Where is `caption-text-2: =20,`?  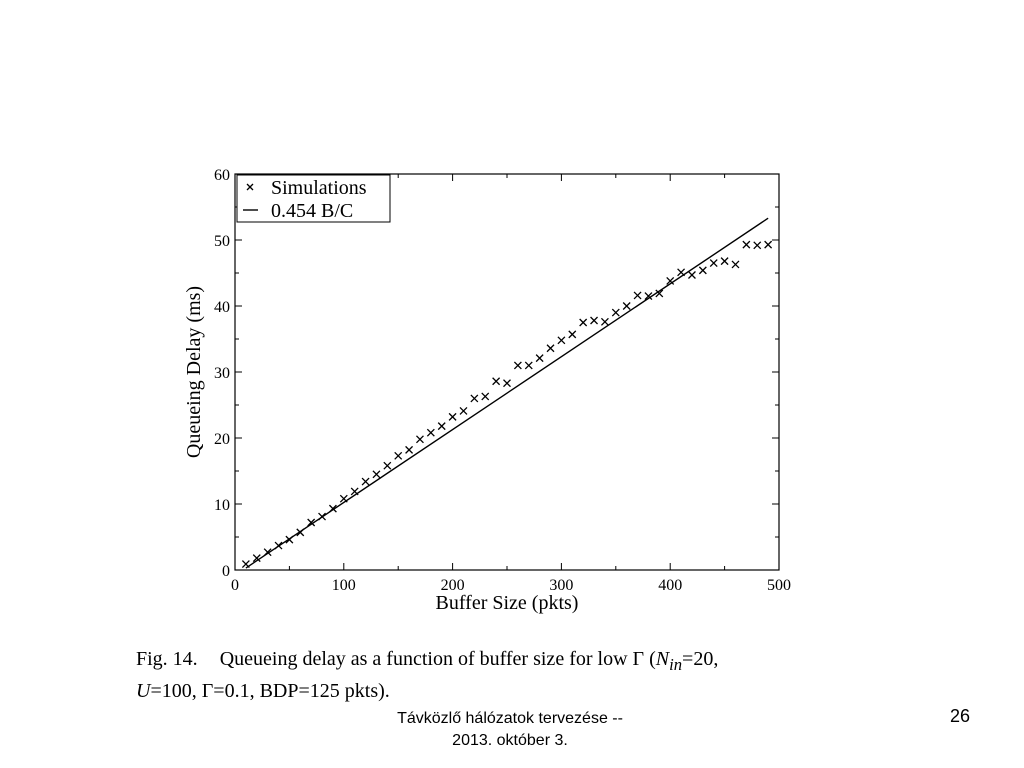
caption-text-2: =20, is located at coordinates (700, 659).